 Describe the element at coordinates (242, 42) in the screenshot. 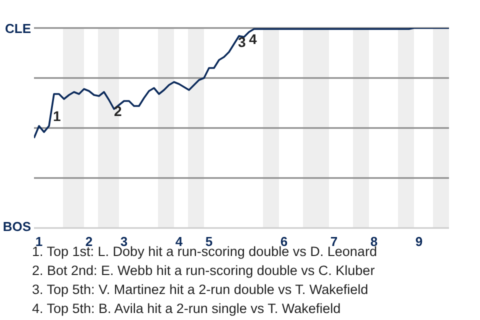

I see `annotation: 3` at that location.